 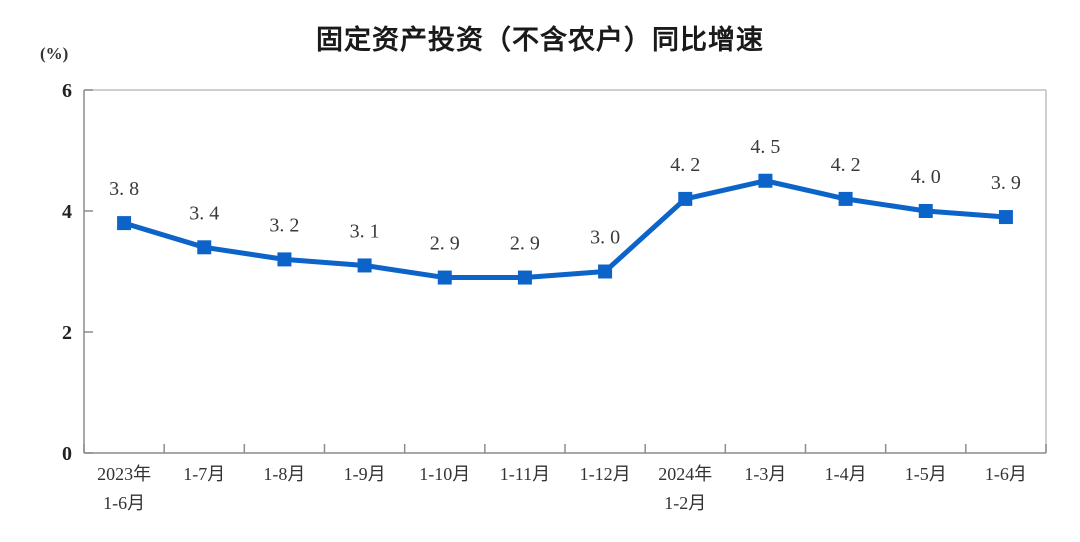 What do you see at coordinates (67, 212) in the screenshot?
I see `y-tick-label: 4` at bounding box center [67, 212].